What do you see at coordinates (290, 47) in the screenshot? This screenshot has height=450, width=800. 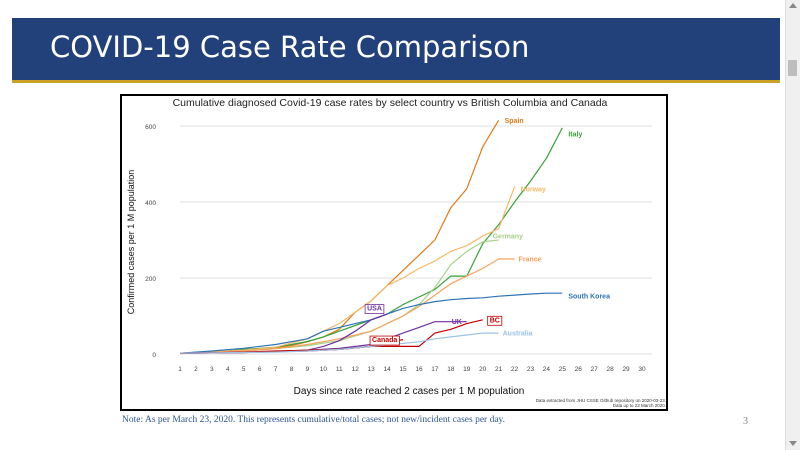 I see `slide-title: COVID-19 Case Rate Comparison` at bounding box center [290, 47].